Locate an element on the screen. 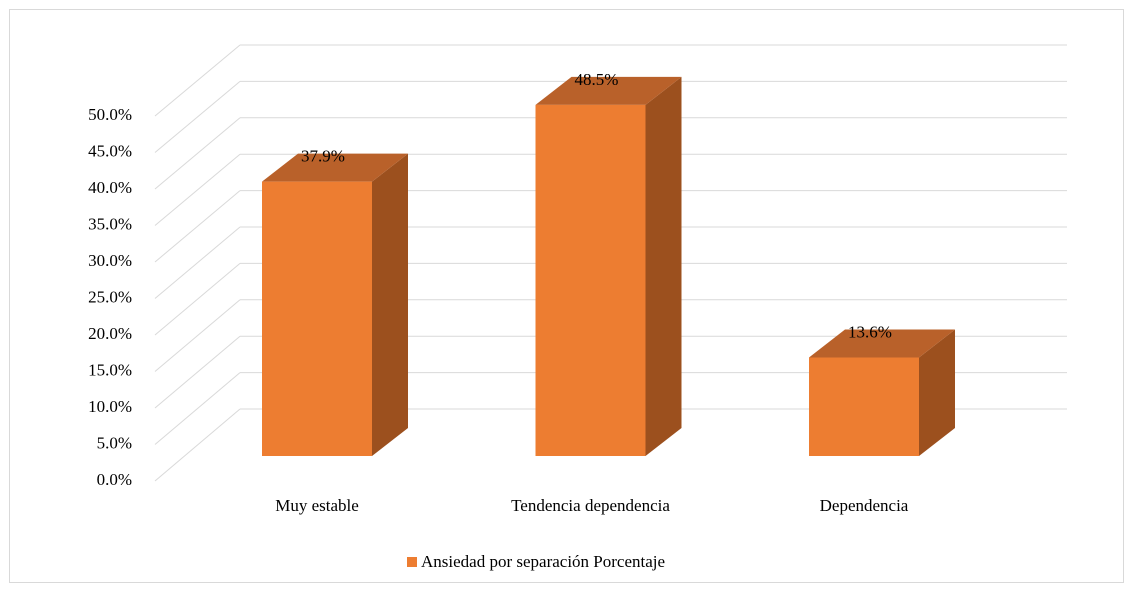 The image size is (1133, 592). y-tick-label: 40.0% is located at coordinates (110, 187).